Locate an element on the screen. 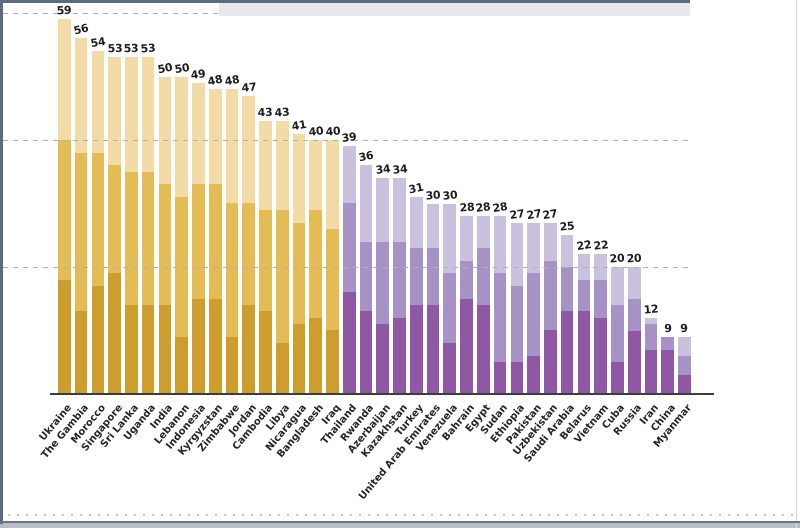 This screenshot has width=800, height=528. bar-rwanda is located at coordinates (366, 279).